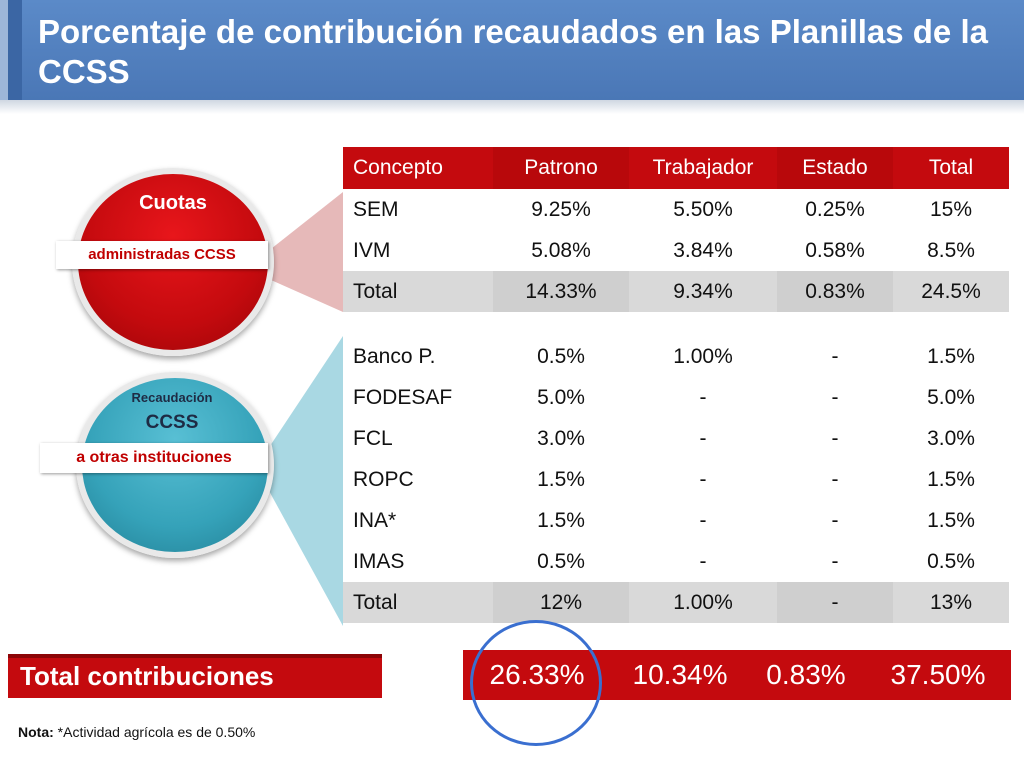 The height and width of the screenshot is (768, 1024). I want to click on table-total-row: Total 14.33% 9.34% 0.83% 24.5%, so click(676, 291).